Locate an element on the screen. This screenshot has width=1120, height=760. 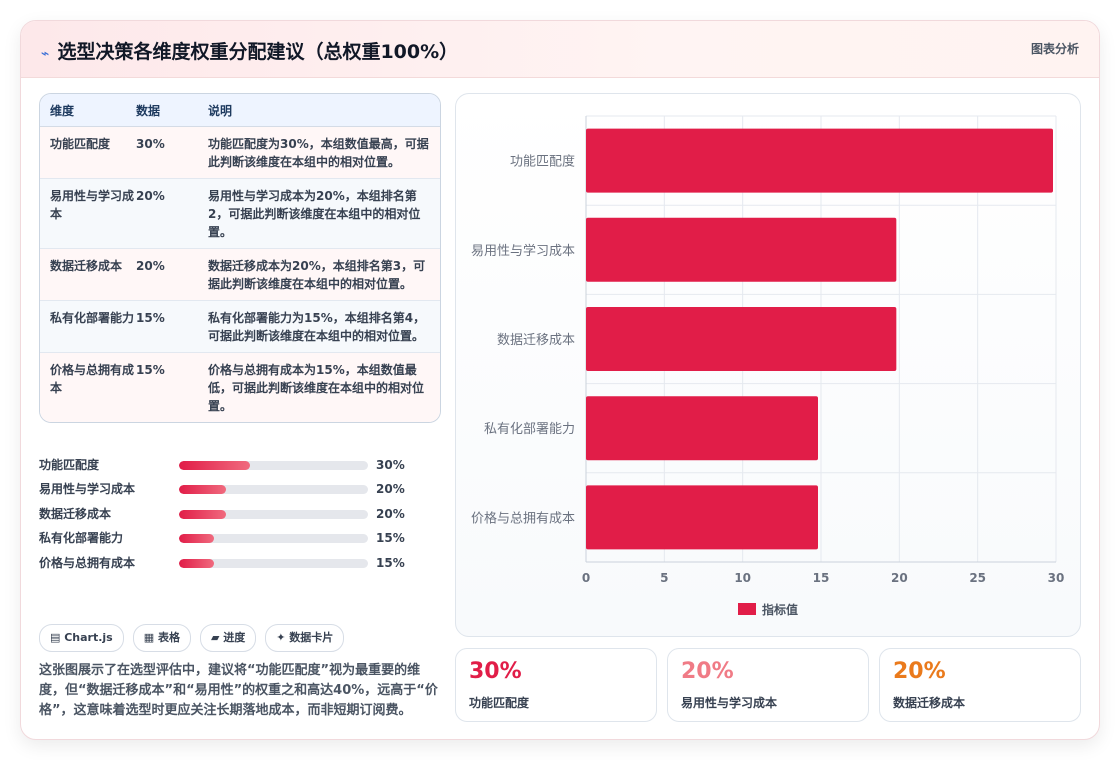
tech-chips: ▤ Chart.js ▦ 表格 ▰ 进度 ✦ 数据卡片 is located at coordinates (196, 638).